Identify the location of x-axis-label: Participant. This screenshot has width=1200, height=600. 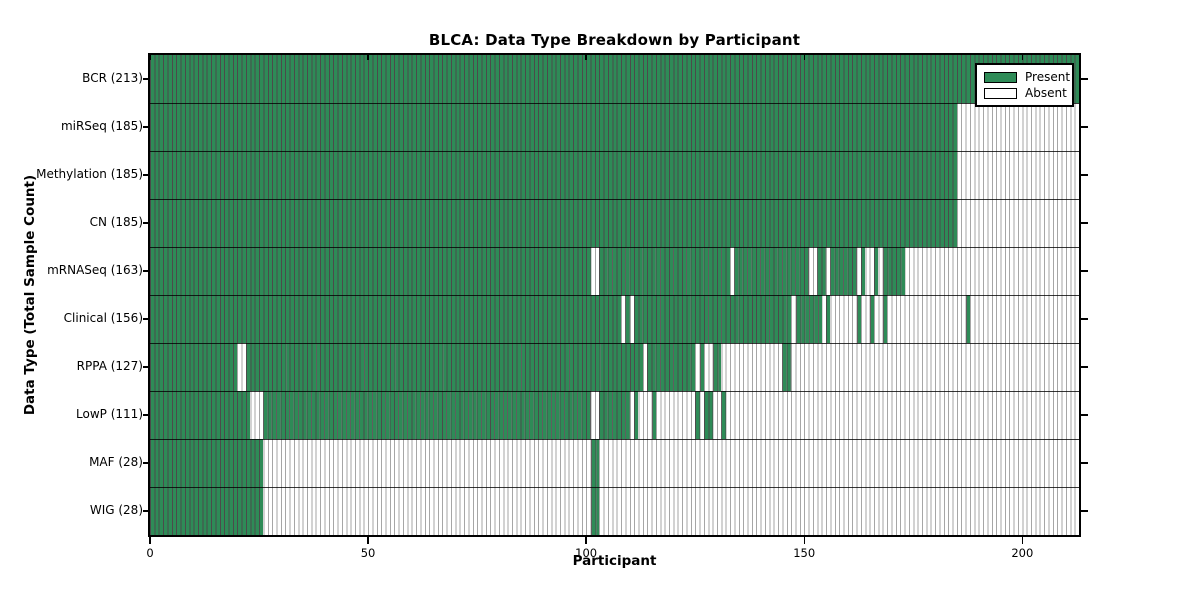
(614, 561).